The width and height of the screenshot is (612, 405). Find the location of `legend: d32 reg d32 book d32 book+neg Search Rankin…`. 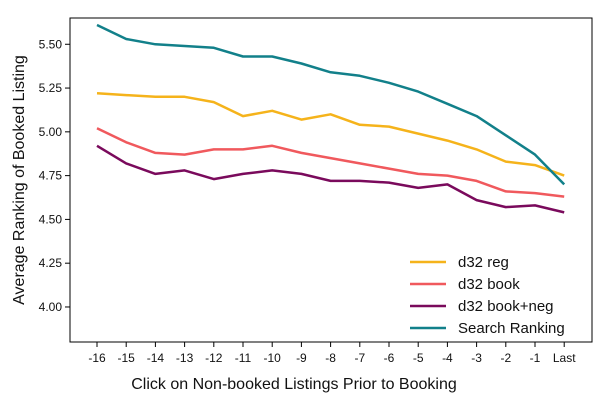

legend: d32 reg d32 book d32 book+neg Search Rankin… is located at coordinates (487, 295).